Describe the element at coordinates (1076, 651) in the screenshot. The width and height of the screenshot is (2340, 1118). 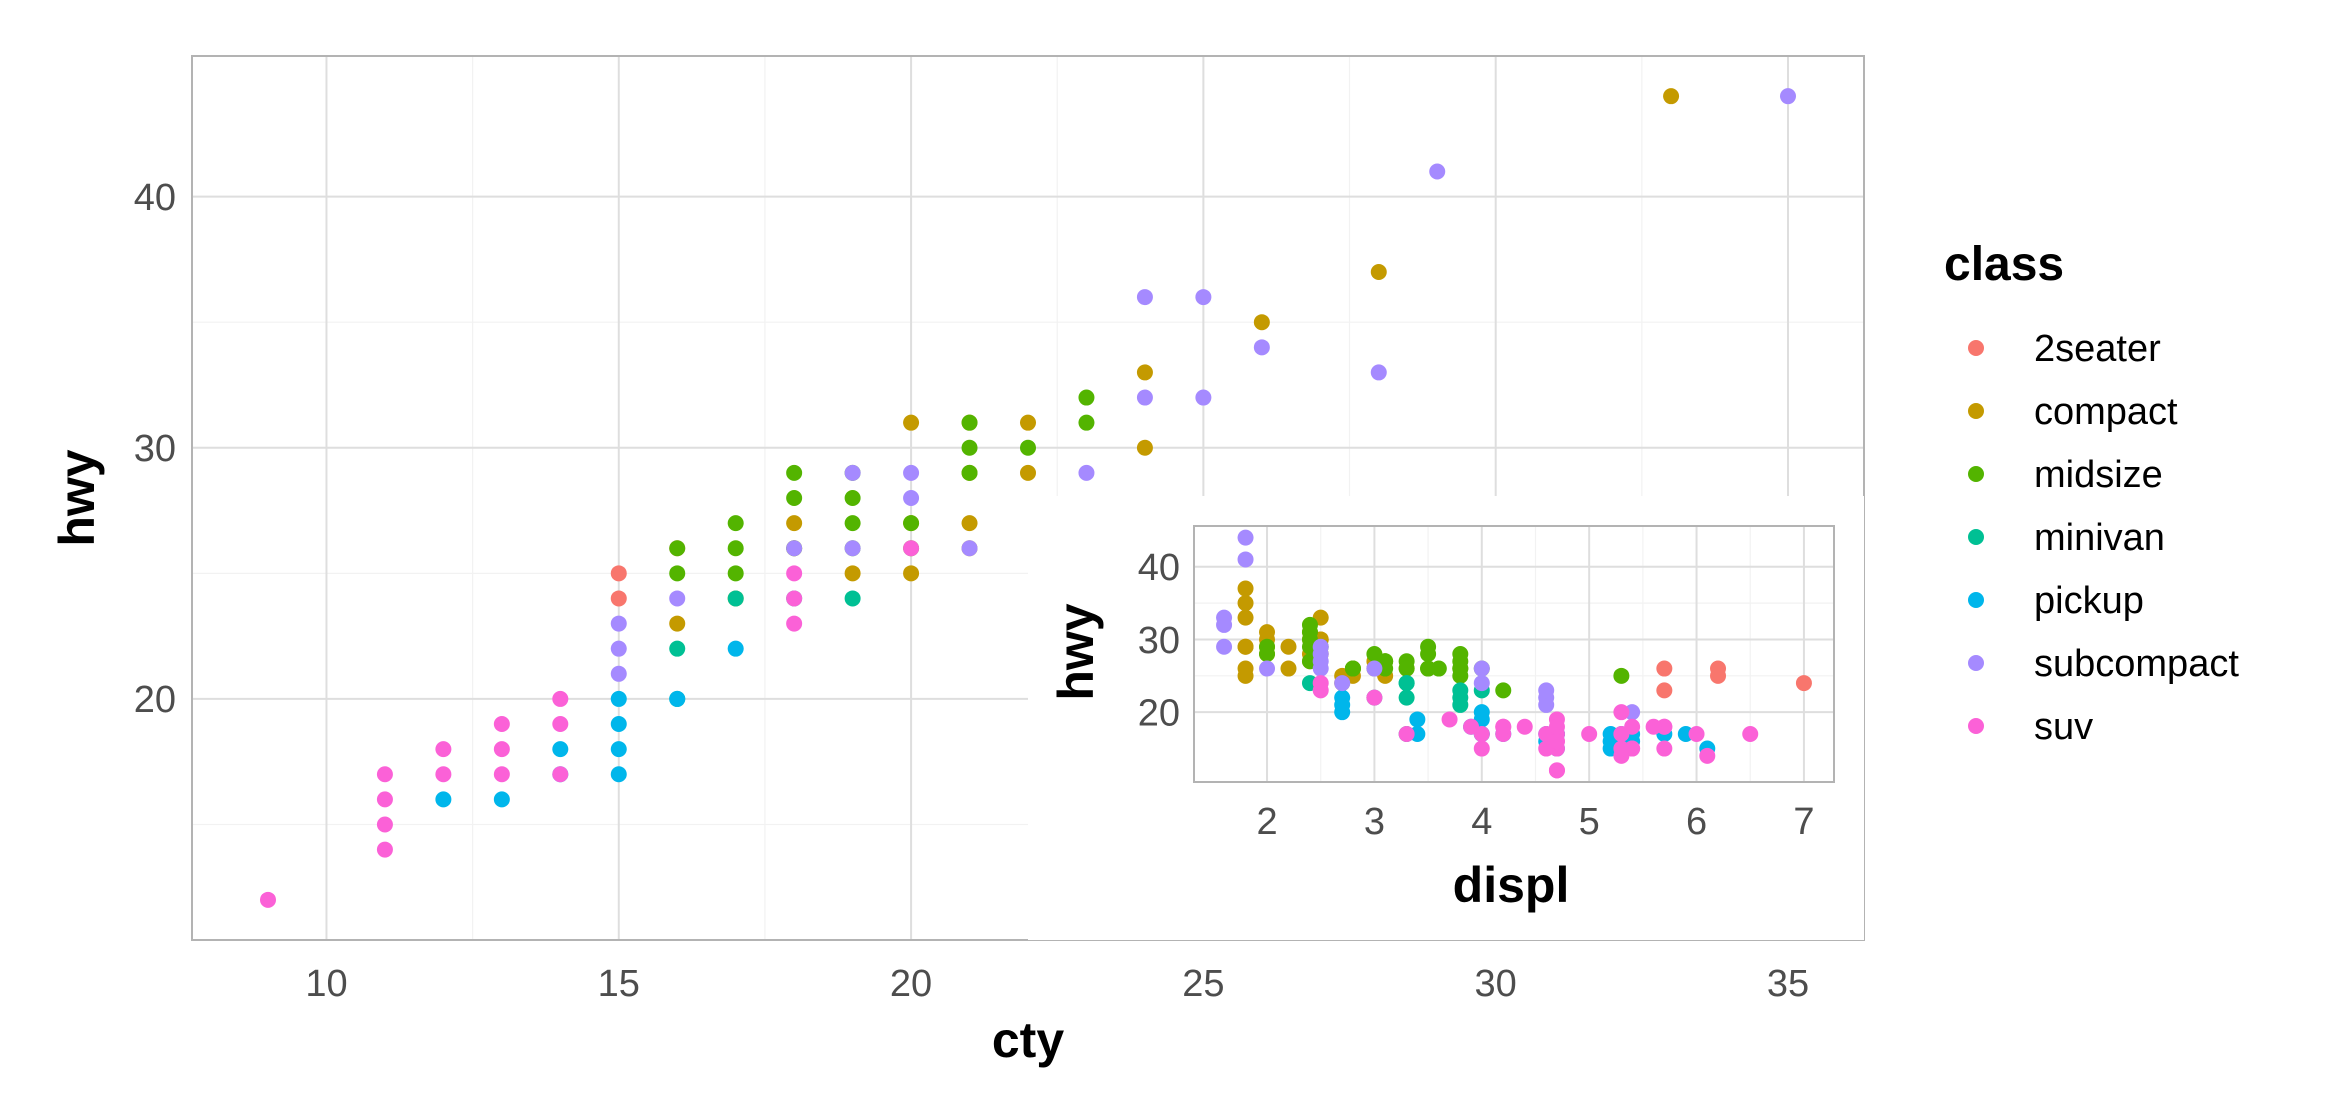
I see `inset-y-axis-title: hwy` at that location.